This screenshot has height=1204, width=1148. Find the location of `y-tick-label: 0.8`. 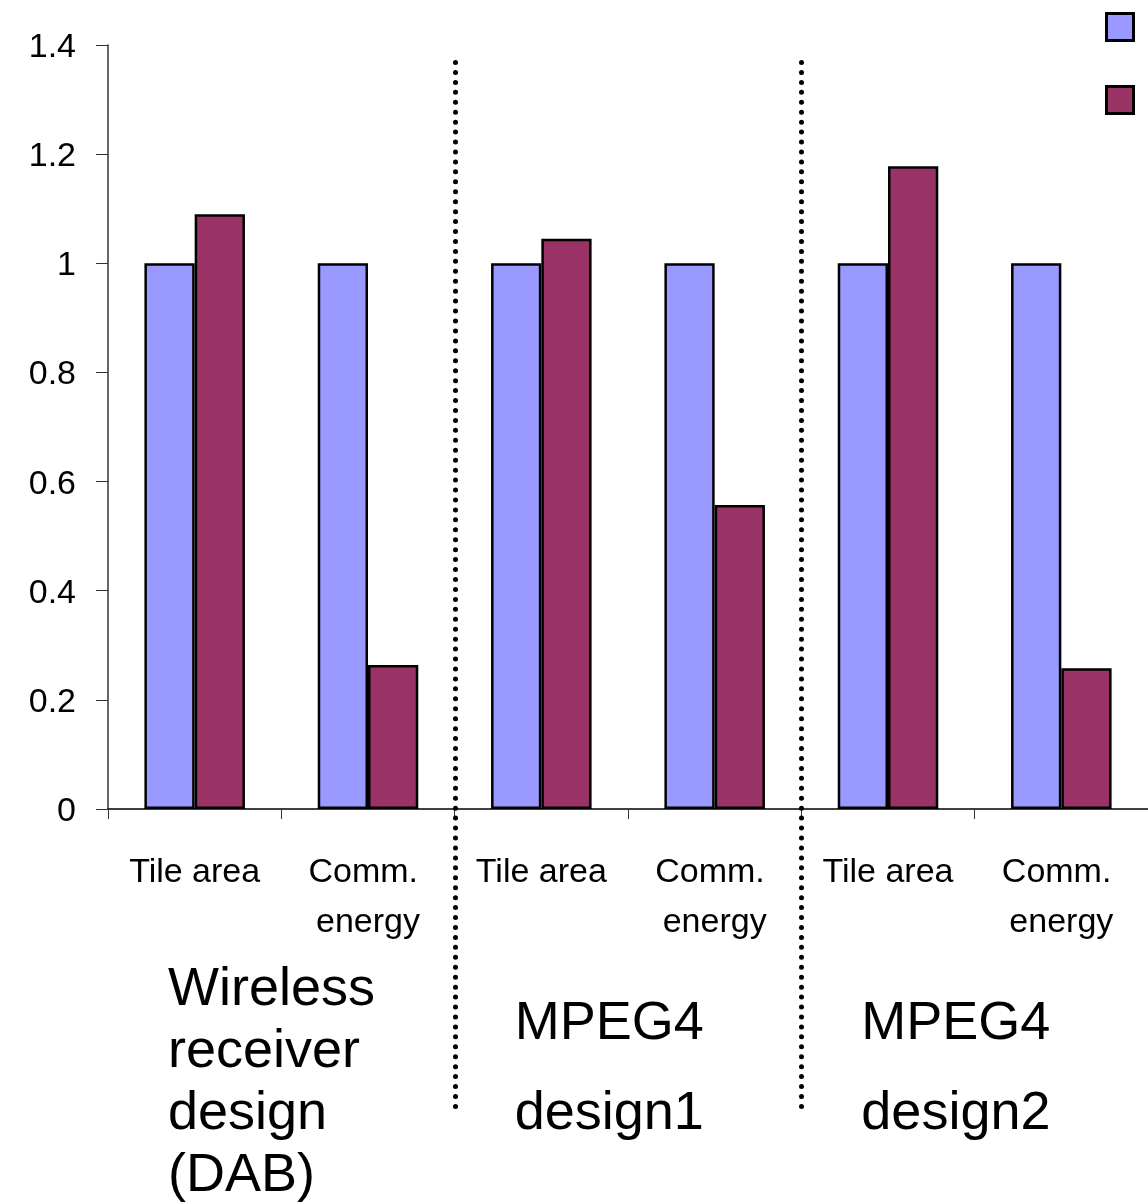

y-tick-label: 0.8 is located at coordinates (52, 372).